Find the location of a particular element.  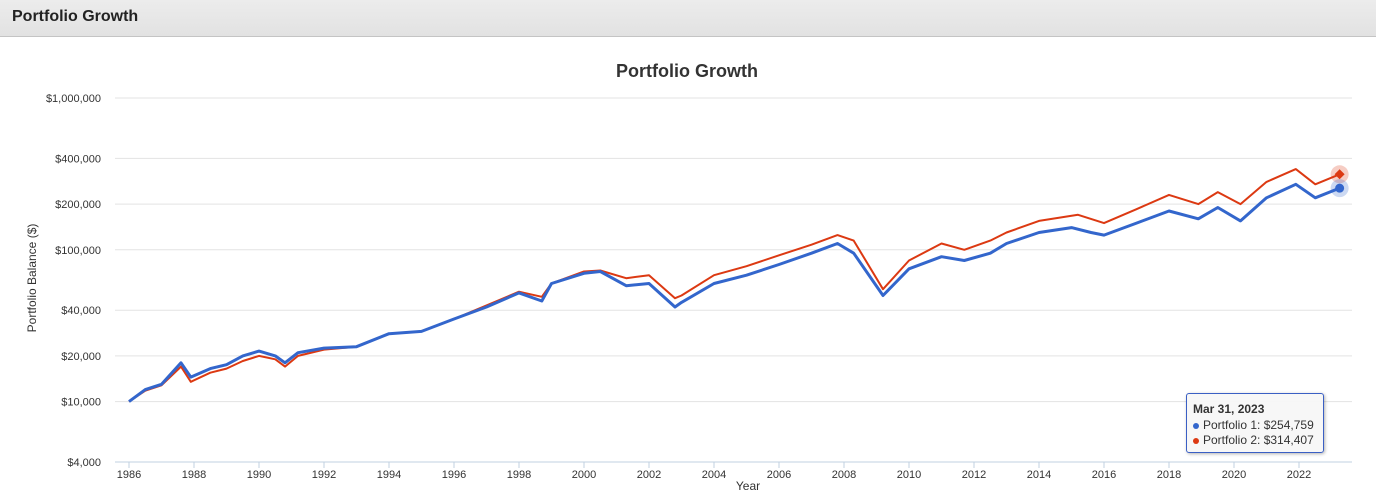

x-tick-label: 2018 is located at coordinates (1169, 475).